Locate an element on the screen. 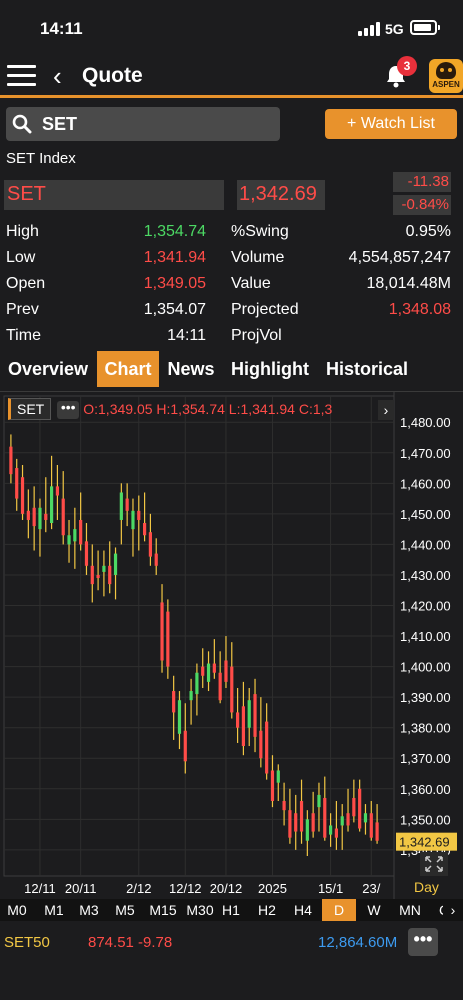 The image size is (463, 1000). chart-more-button: ••• is located at coordinates (68, 409).